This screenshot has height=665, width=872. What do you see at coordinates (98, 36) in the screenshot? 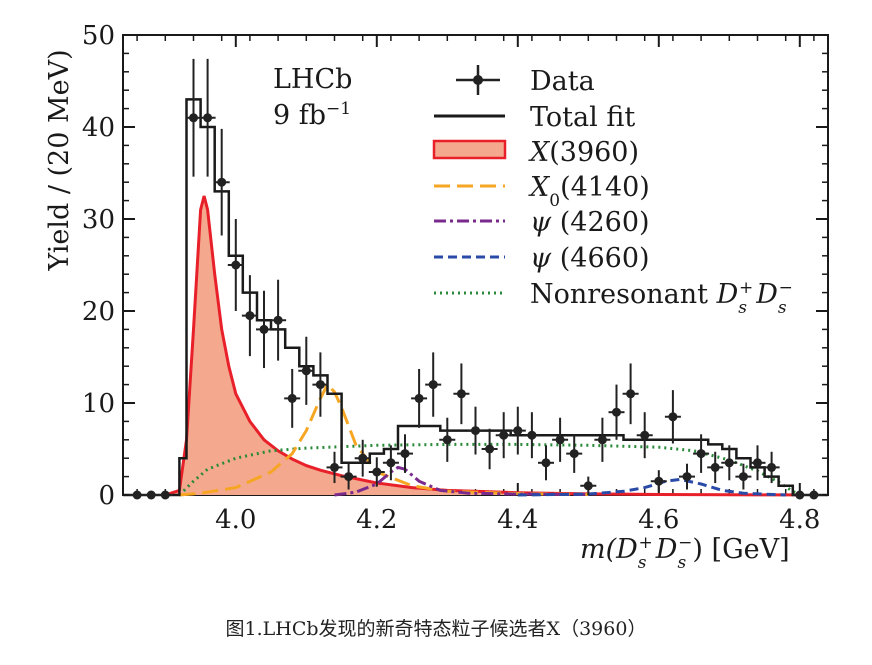
I see `y-tick-label: 50` at bounding box center [98, 36].